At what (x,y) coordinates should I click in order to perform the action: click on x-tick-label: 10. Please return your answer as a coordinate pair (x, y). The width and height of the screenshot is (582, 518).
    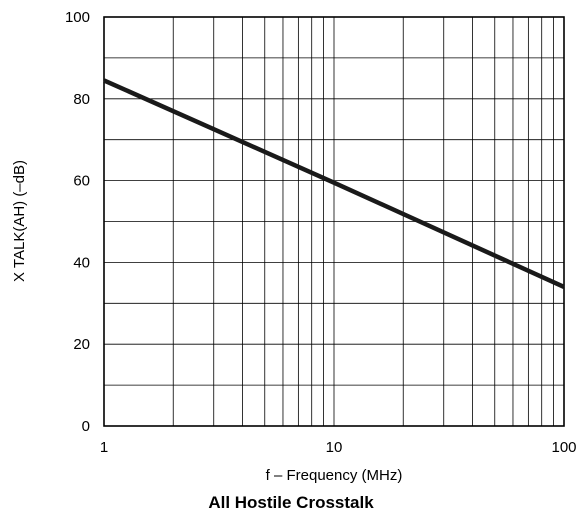
    Looking at the image, I should click on (334, 447).